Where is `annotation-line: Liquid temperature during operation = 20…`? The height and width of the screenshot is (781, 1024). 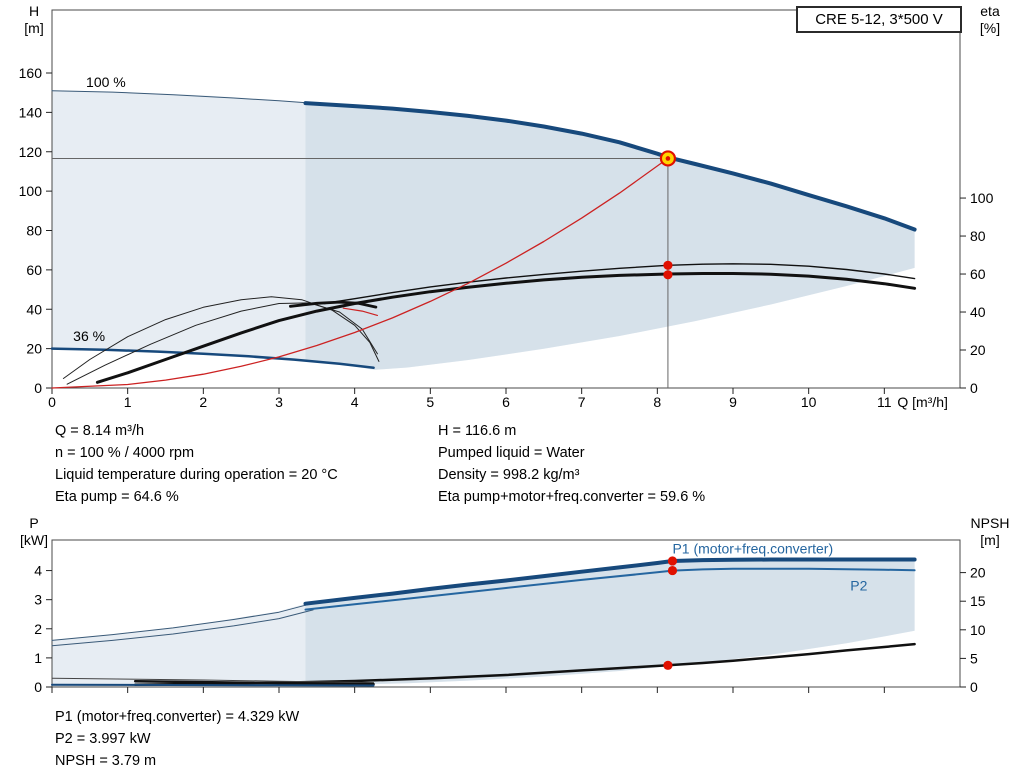 annotation-line: Liquid temperature during operation = 20… is located at coordinates (196, 475).